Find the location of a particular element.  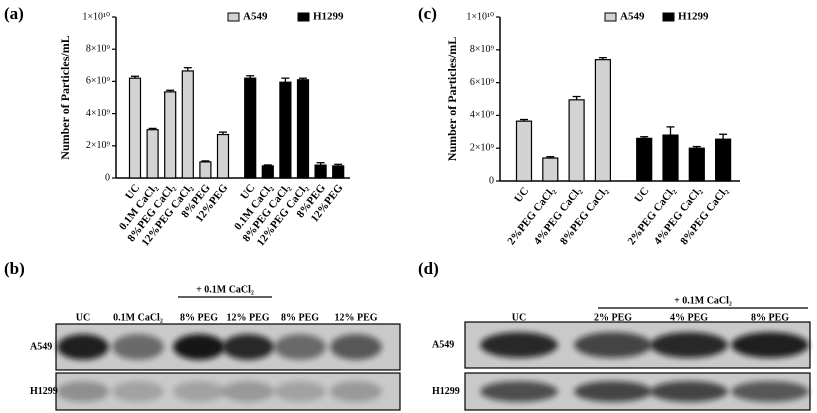

lane-label: 4% PEG is located at coordinates (689, 317).